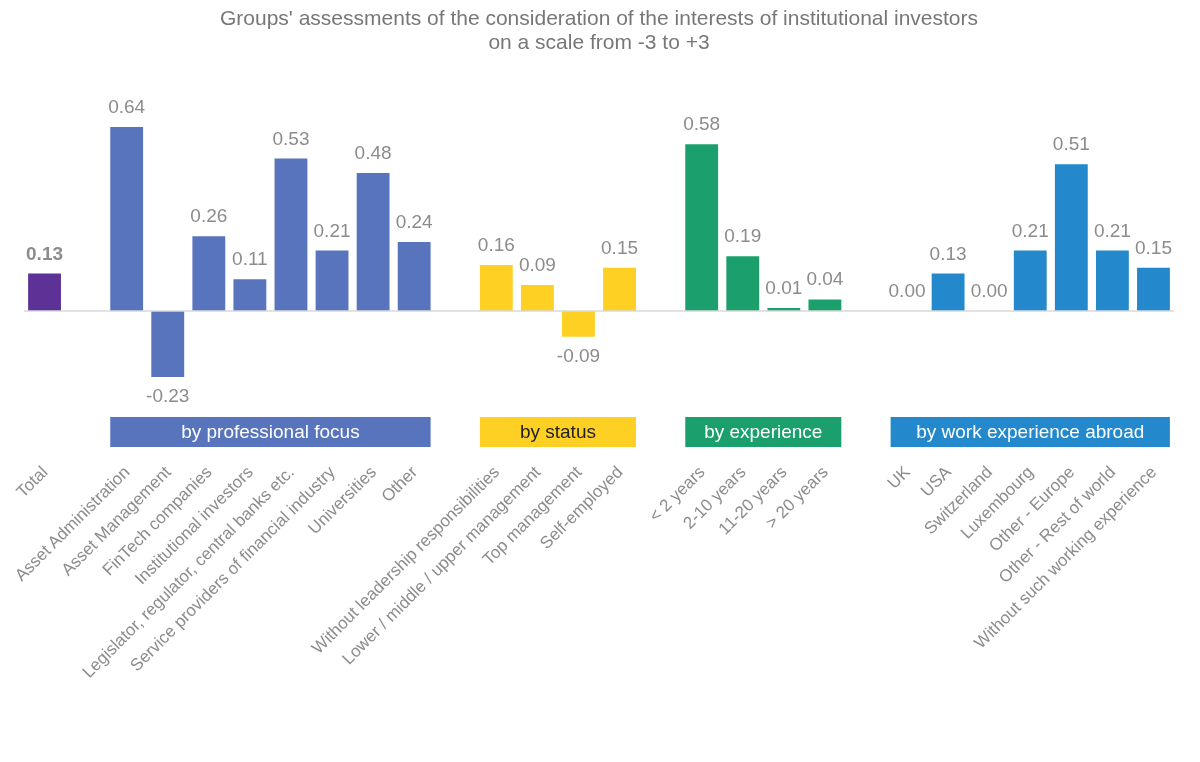  What do you see at coordinates (127, 106) in the screenshot?
I see `data-label: 0.64` at bounding box center [127, 106].